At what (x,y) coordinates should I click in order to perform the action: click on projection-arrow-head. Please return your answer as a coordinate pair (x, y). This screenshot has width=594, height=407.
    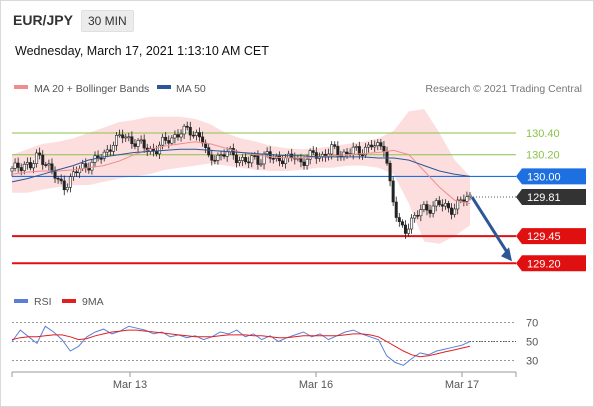
    Looking at the image, I should click on (506, 254).